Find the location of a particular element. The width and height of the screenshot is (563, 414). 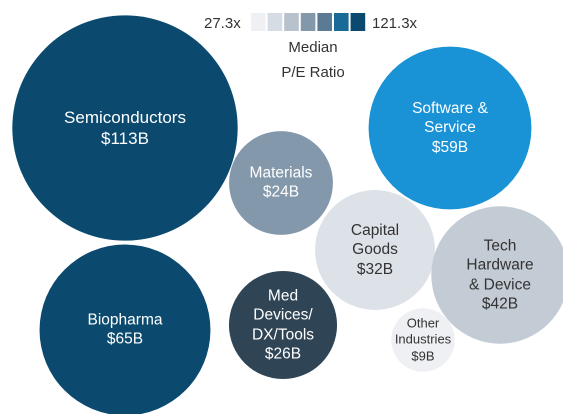

legend-max-label: 121.3x is located at coordinates (395, 23).